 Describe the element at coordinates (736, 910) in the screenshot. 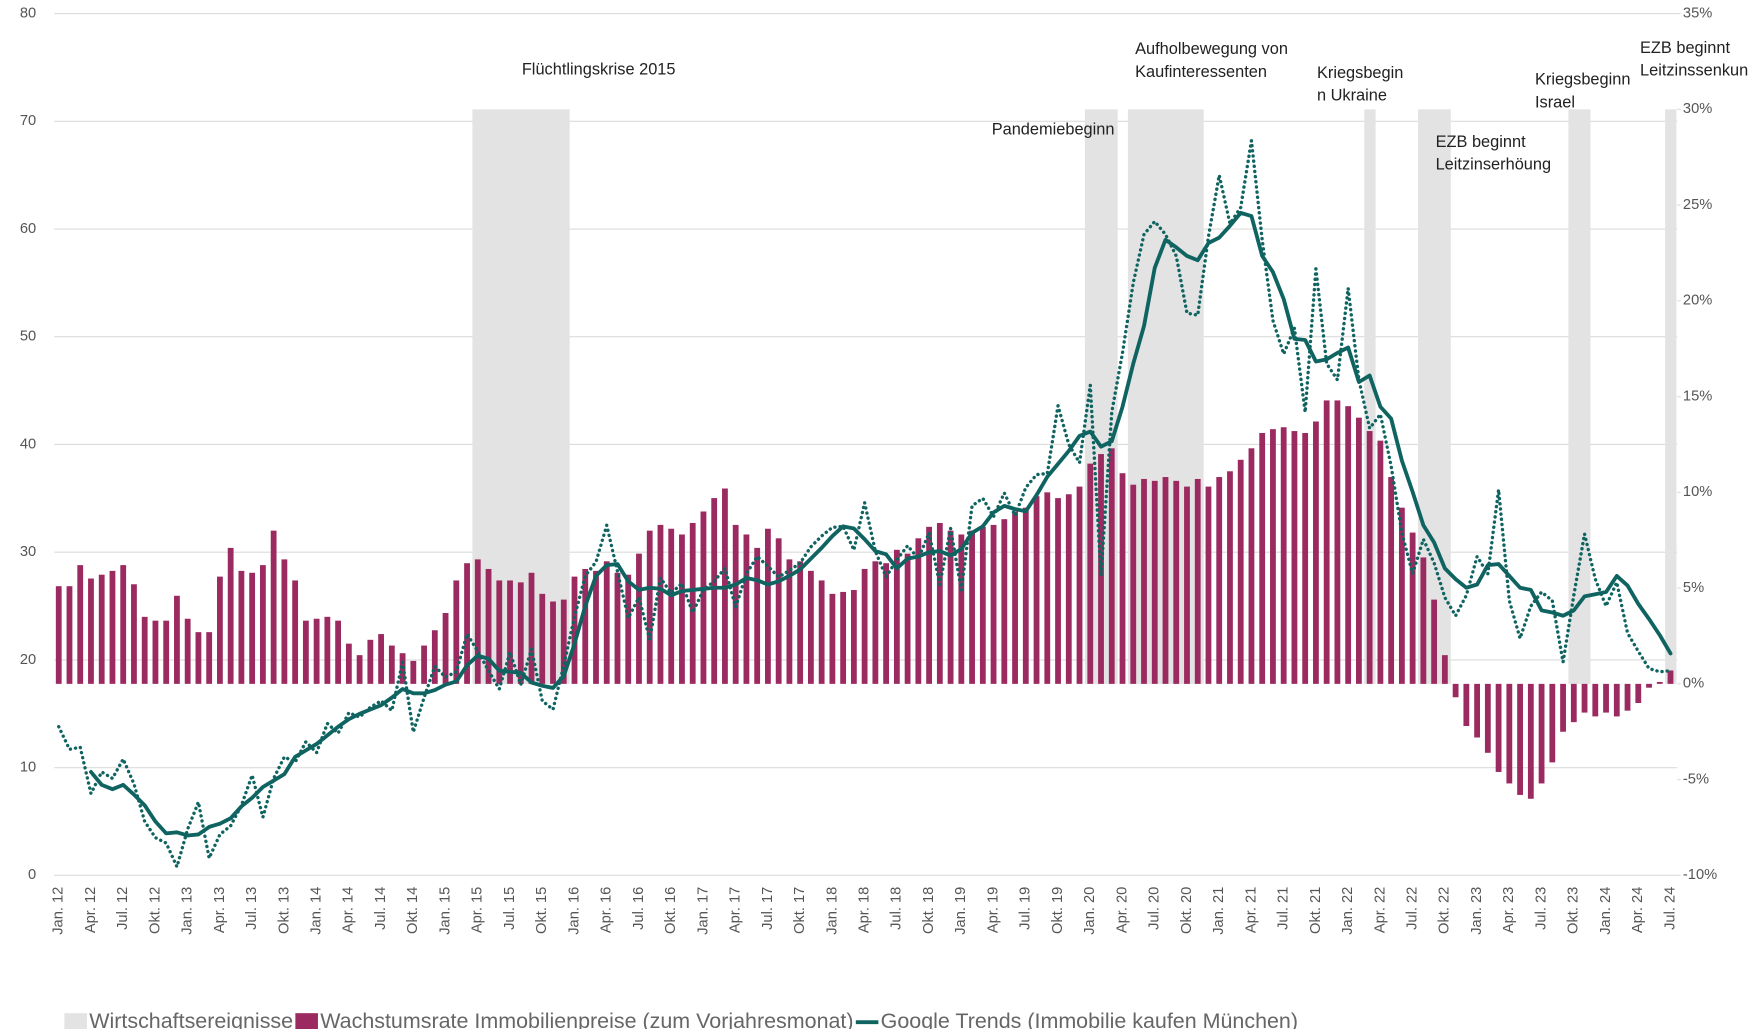

I see `x-tick-label: Apr. 17` at that location.